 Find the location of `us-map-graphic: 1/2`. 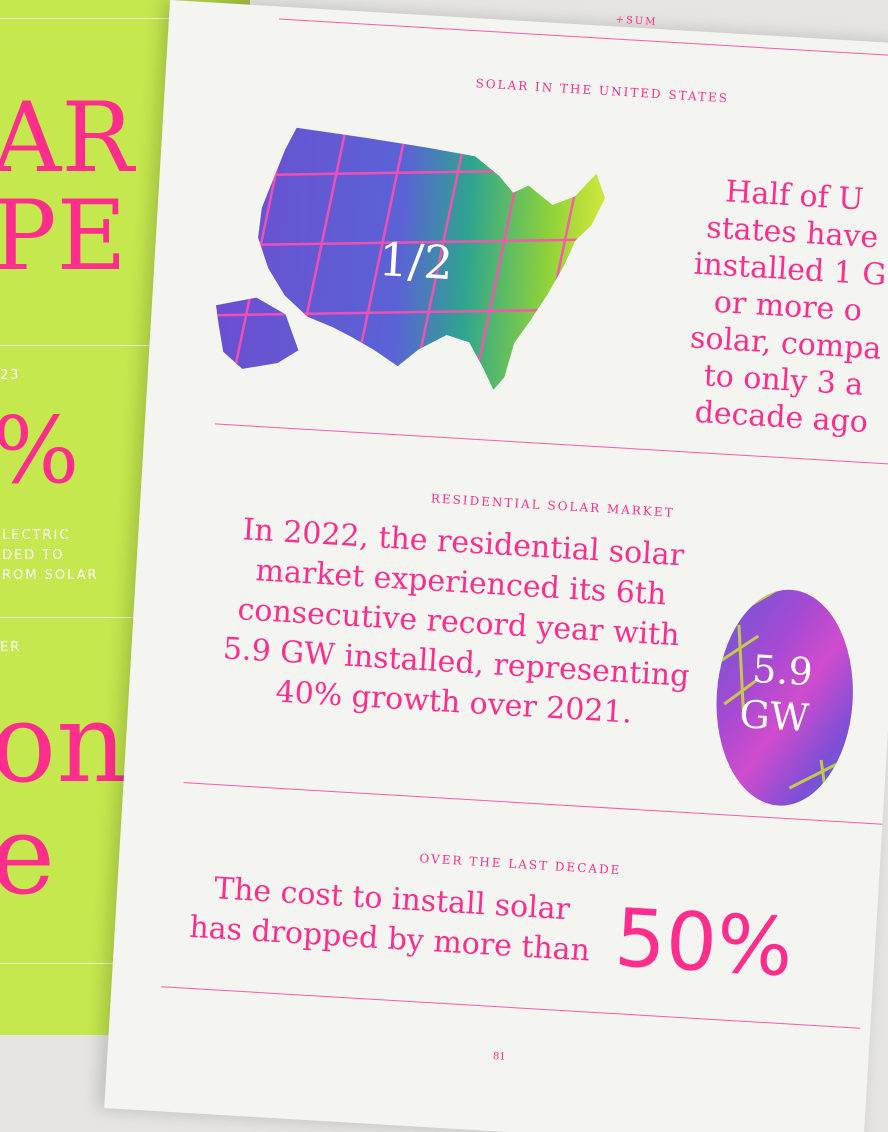

us-map-graphic: 1/2 is located at coordinates (410, 260).